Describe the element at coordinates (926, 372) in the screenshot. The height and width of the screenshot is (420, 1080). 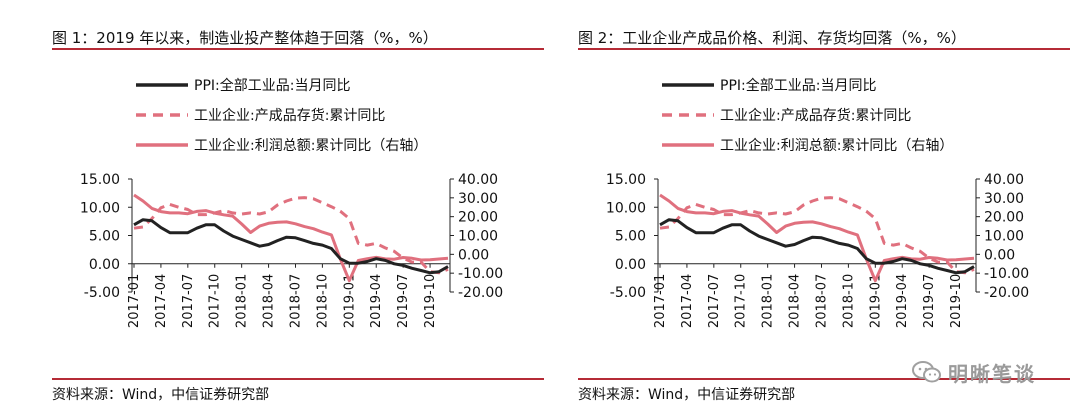
I see `wechat-icon` at that location.